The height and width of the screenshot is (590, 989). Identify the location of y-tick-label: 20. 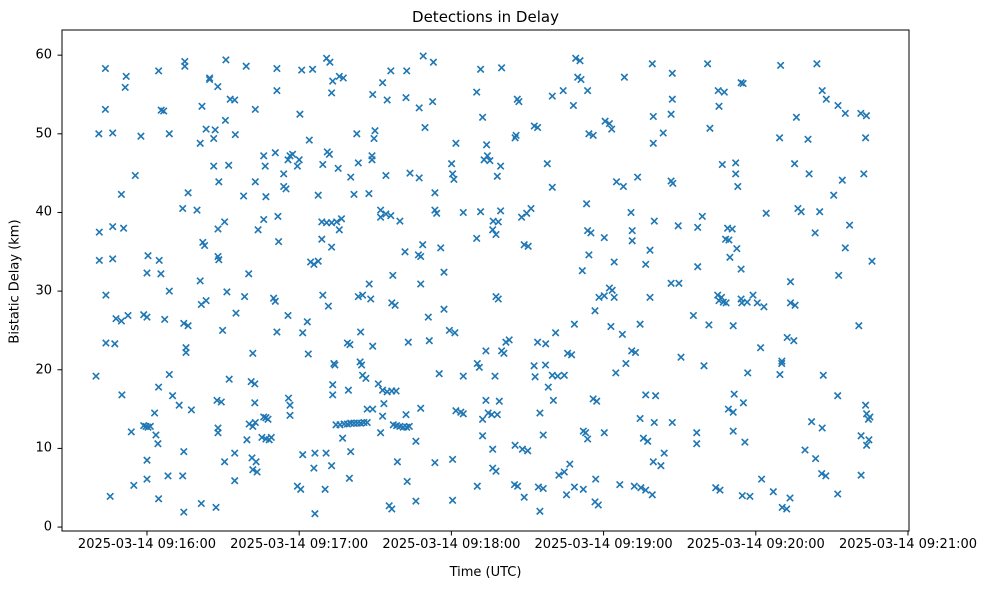
(43, 370).